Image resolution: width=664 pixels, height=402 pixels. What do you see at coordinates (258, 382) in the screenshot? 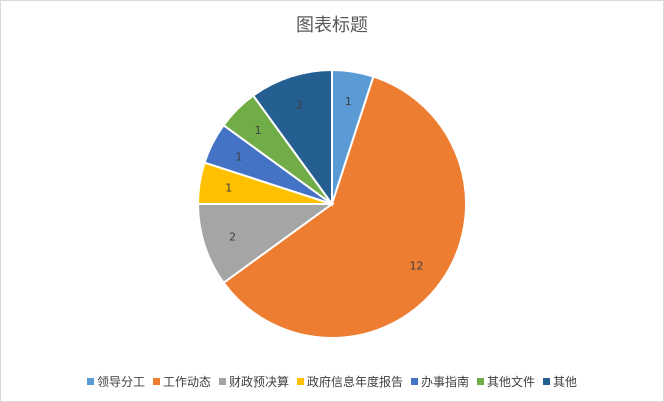
I see `legend-label-2: 财政预决算` at bounding box center [258, 382].